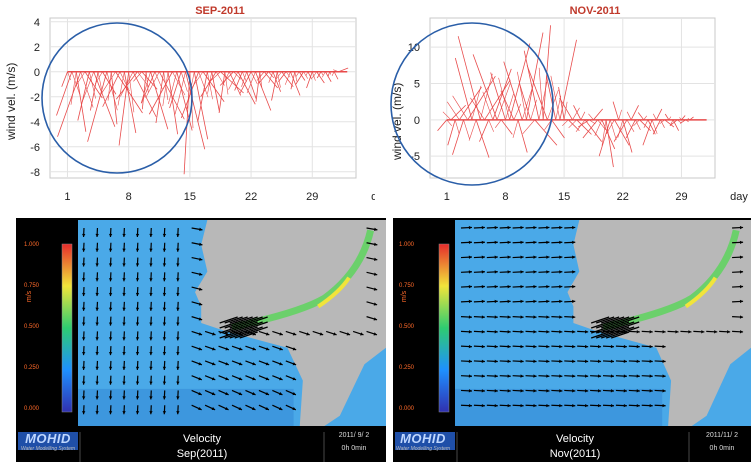 The height and width of the screenshot is (462, 751). Describe the element at coordinates (32, 409) in the screenshot. I see `colorbar-tick: 0.000` at that location.